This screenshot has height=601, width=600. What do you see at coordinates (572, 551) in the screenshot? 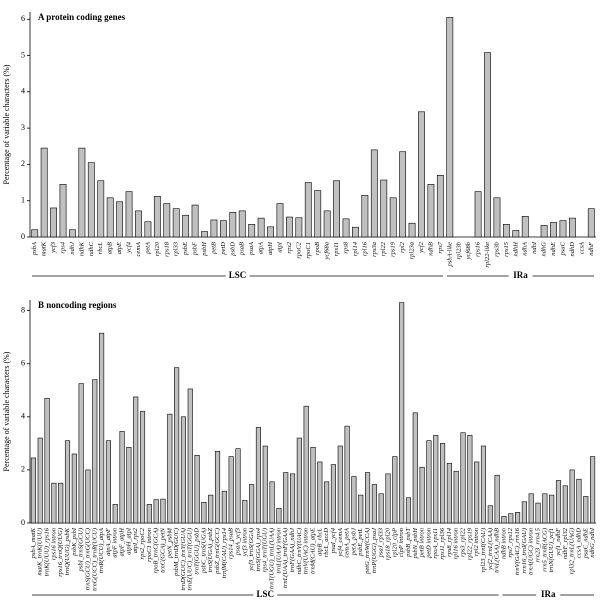
I see `x-tick-label: rpl32_trnL(UAG)` at bounding box center [572, 551].